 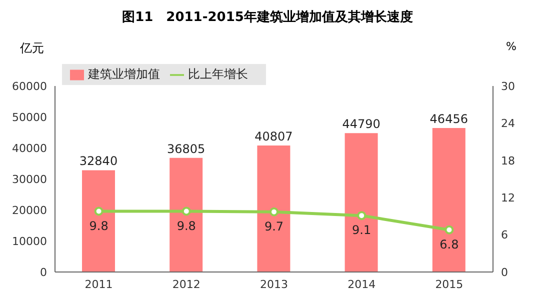 I want to click on data-label: 46456, so click(x=449, y=119).